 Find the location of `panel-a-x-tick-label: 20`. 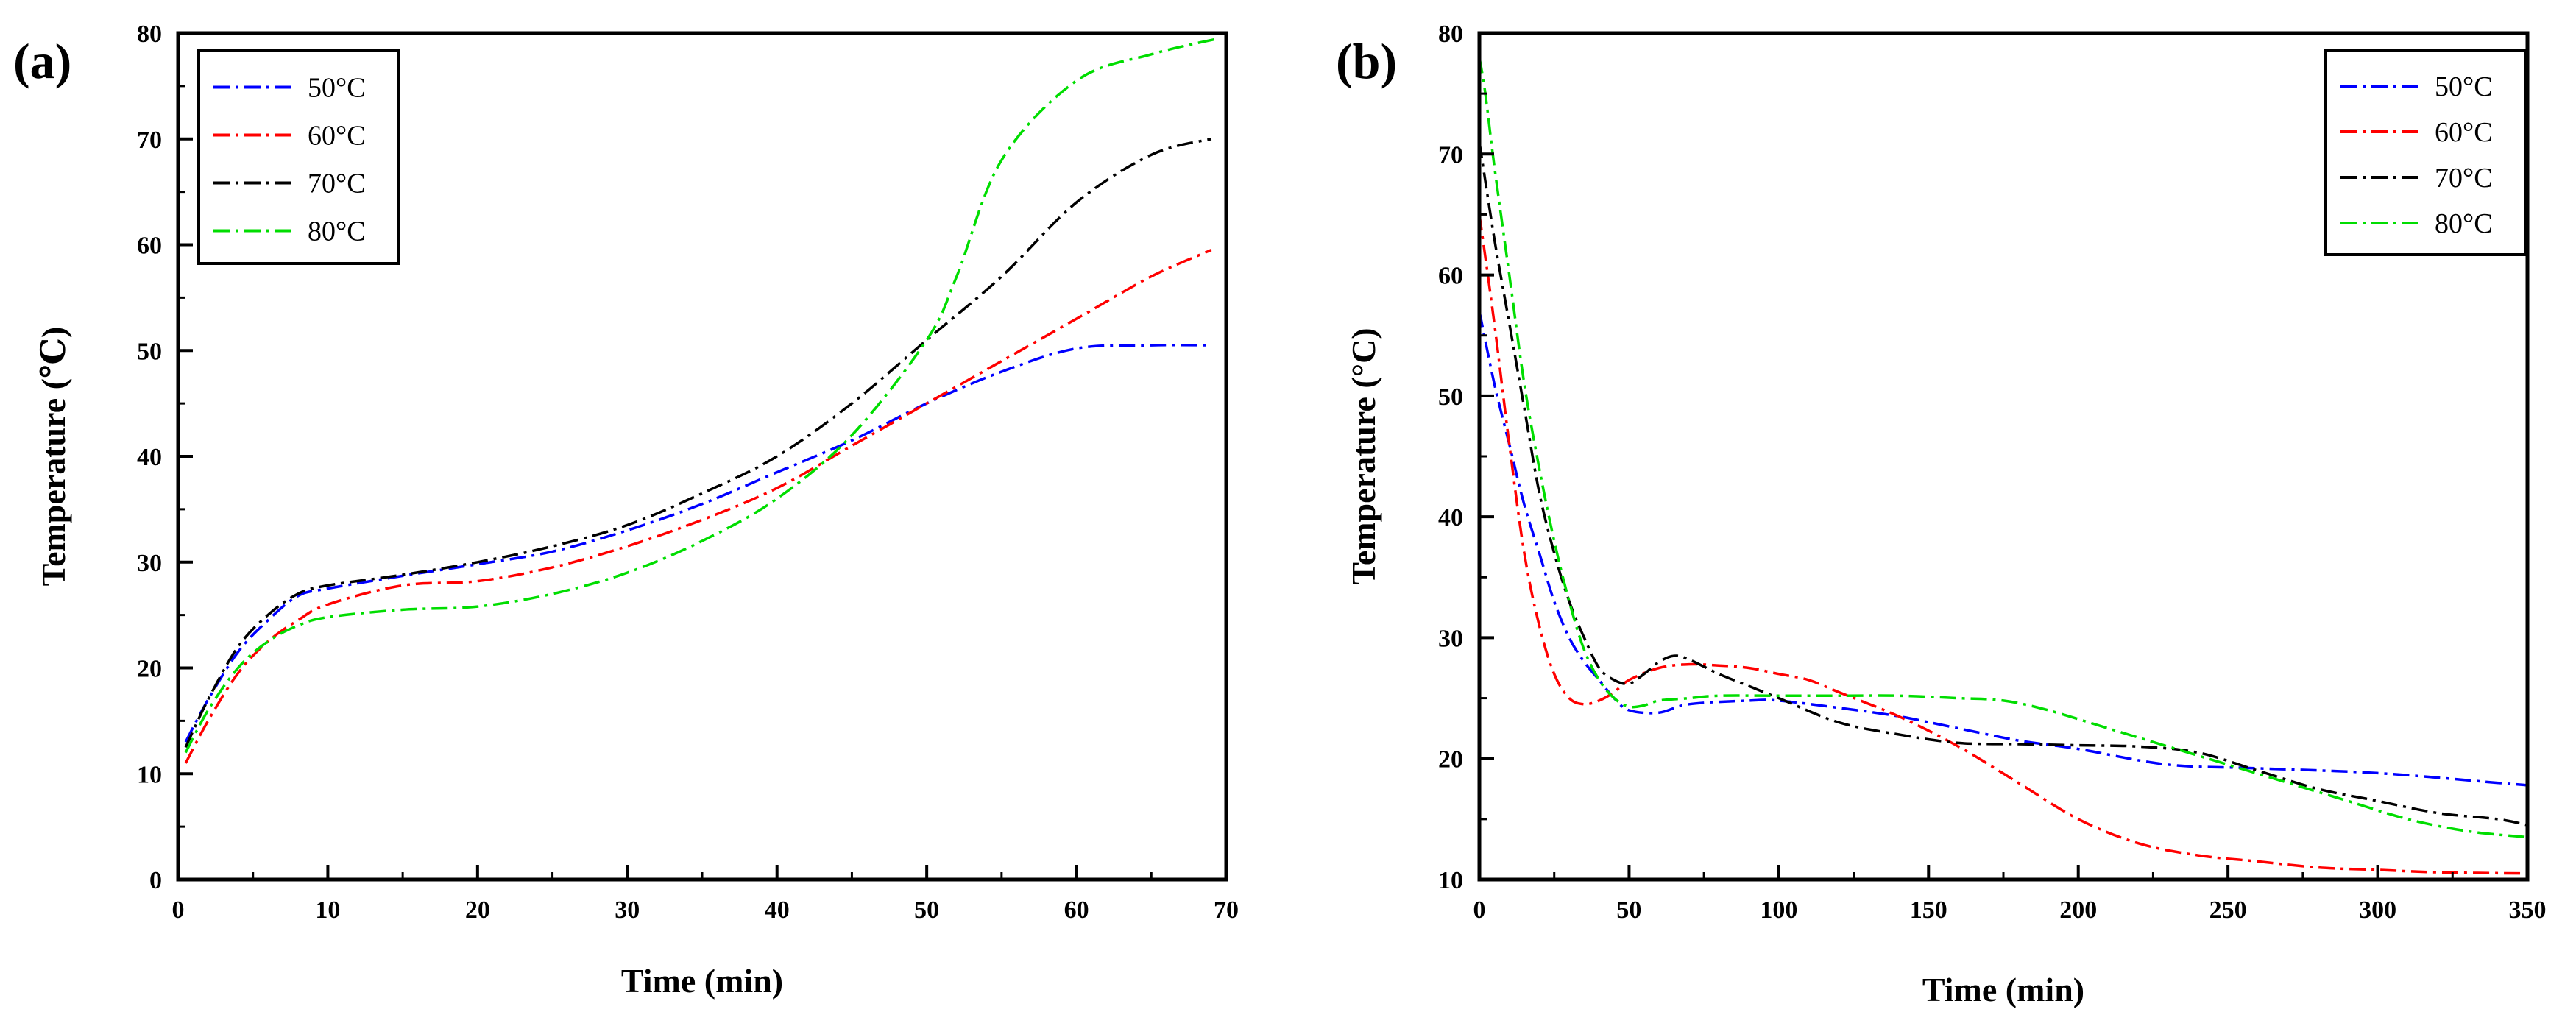

panel-a-x-tick-label: 20 is located at coordinates (477, 910).